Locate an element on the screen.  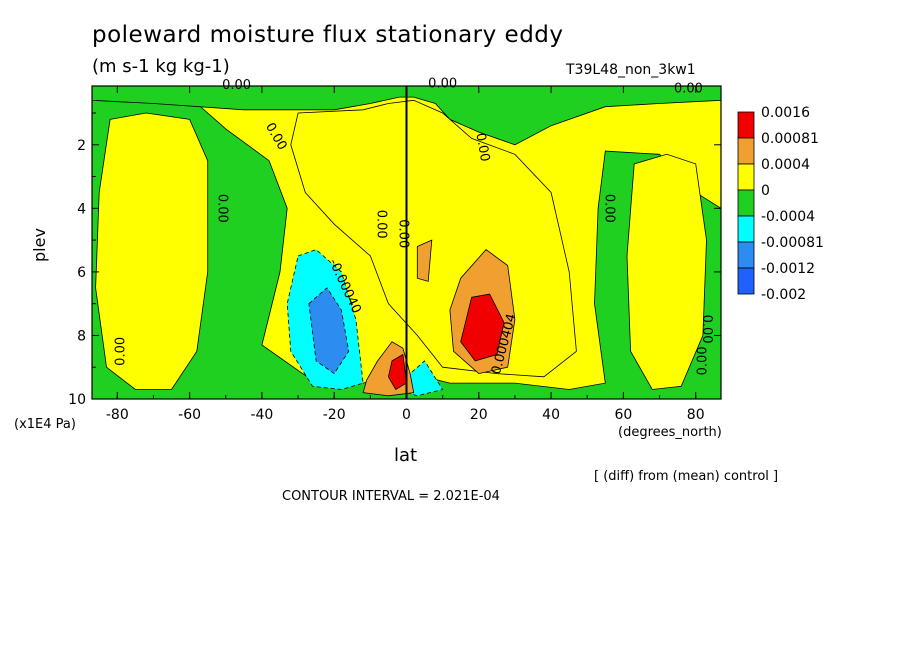
x-axis-units: (degrees_north) is located at coordinates (670, 432).